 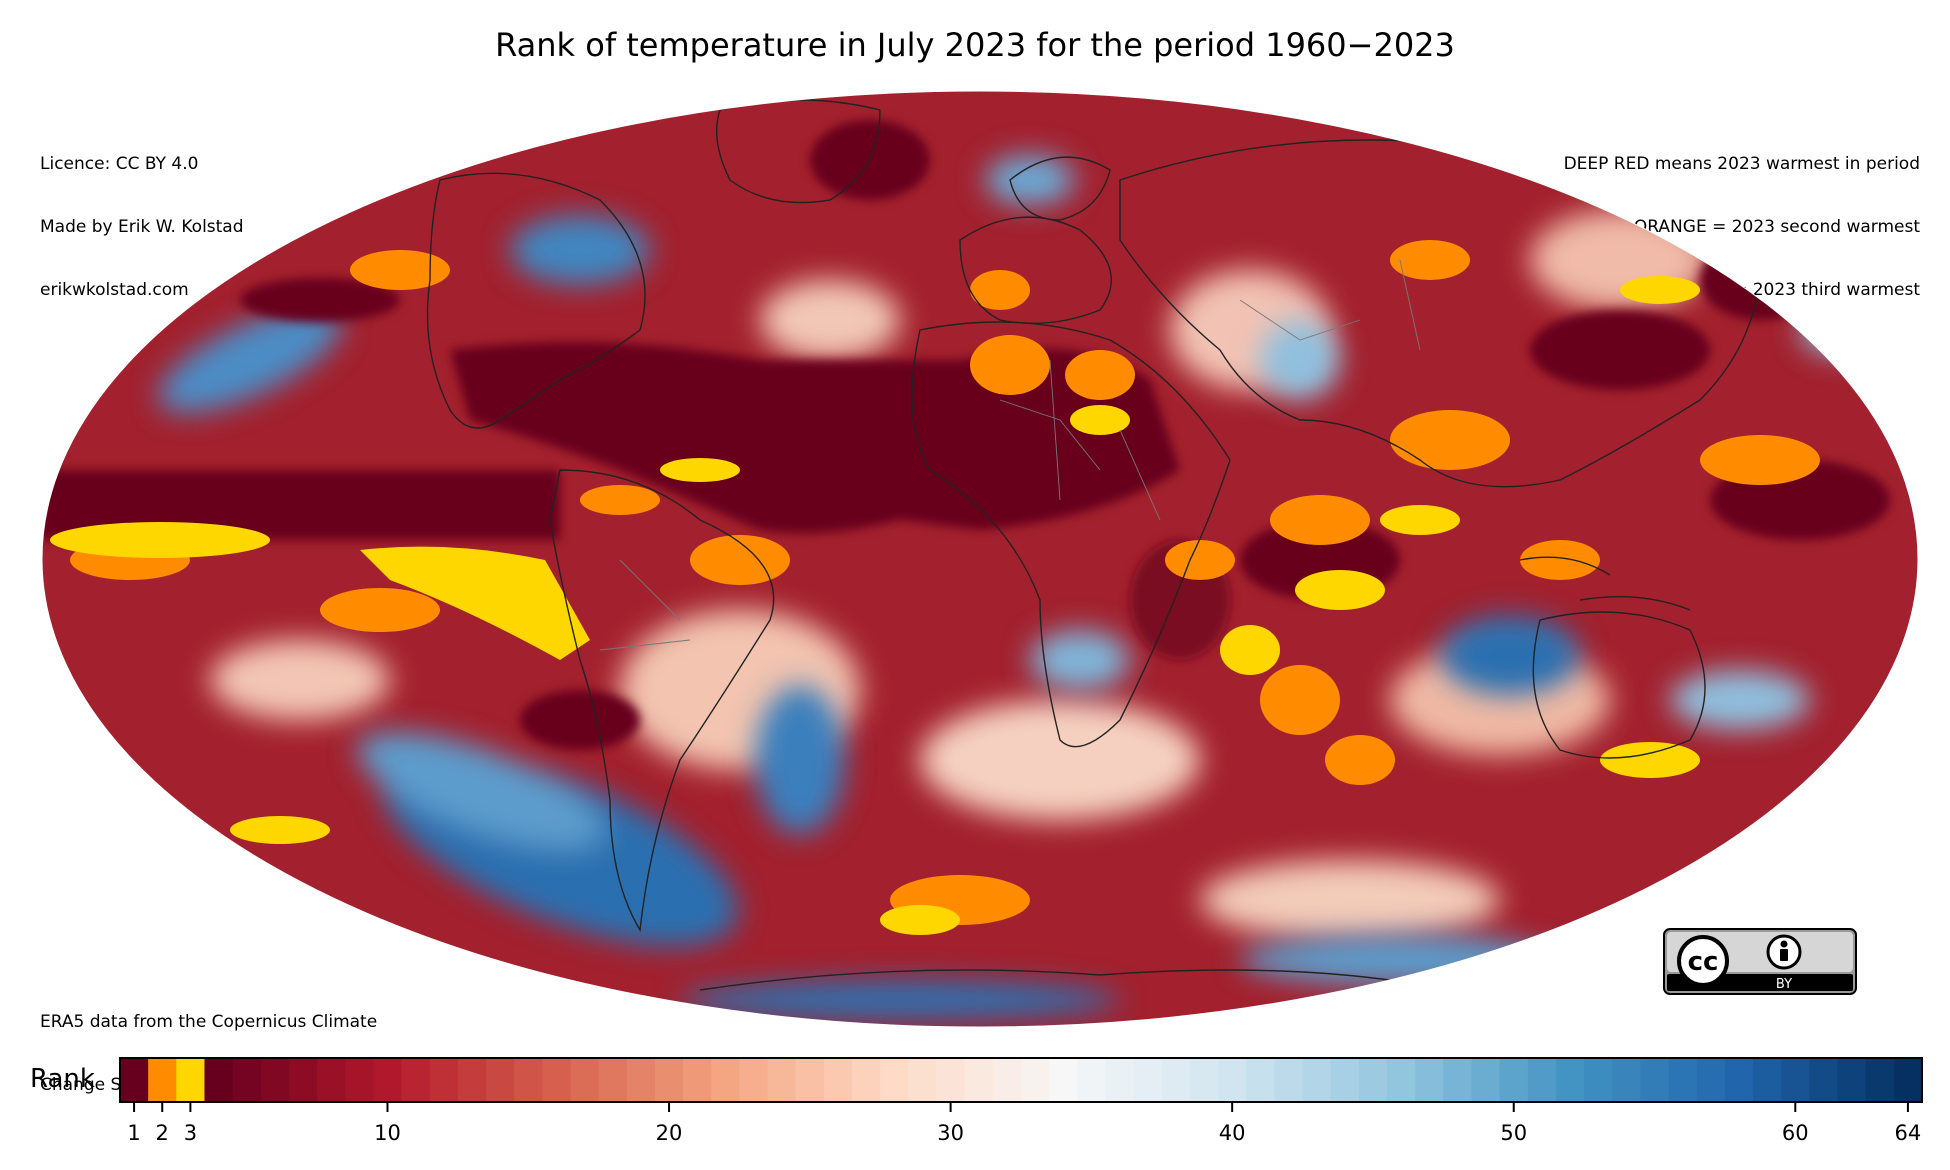 What do you see at coordinates (1071, 534) in the screenshot?
I see `africa-coast` at bounding box center [1071, 534].